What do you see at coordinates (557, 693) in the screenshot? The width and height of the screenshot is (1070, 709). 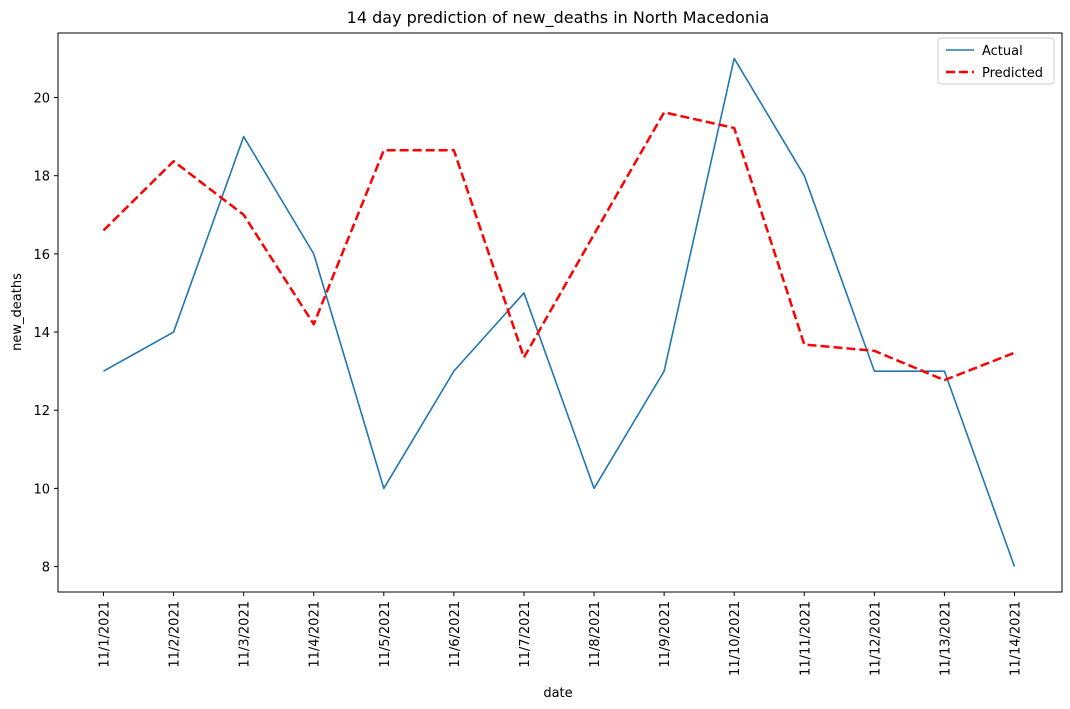 I see `x-axis-label: date` at bounding box center [557, 693].